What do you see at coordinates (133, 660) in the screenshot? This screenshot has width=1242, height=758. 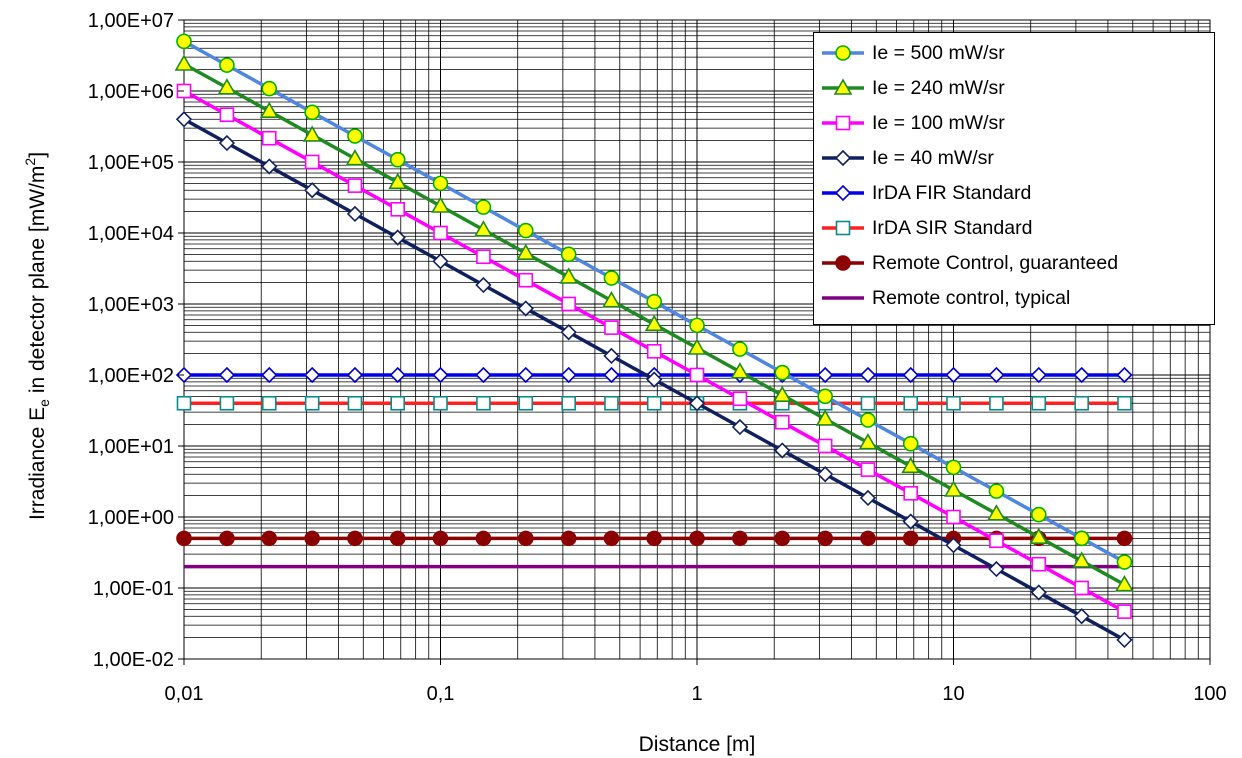 I see `y-tick-label: 1,00E-02` at bounding box center [133, 660].